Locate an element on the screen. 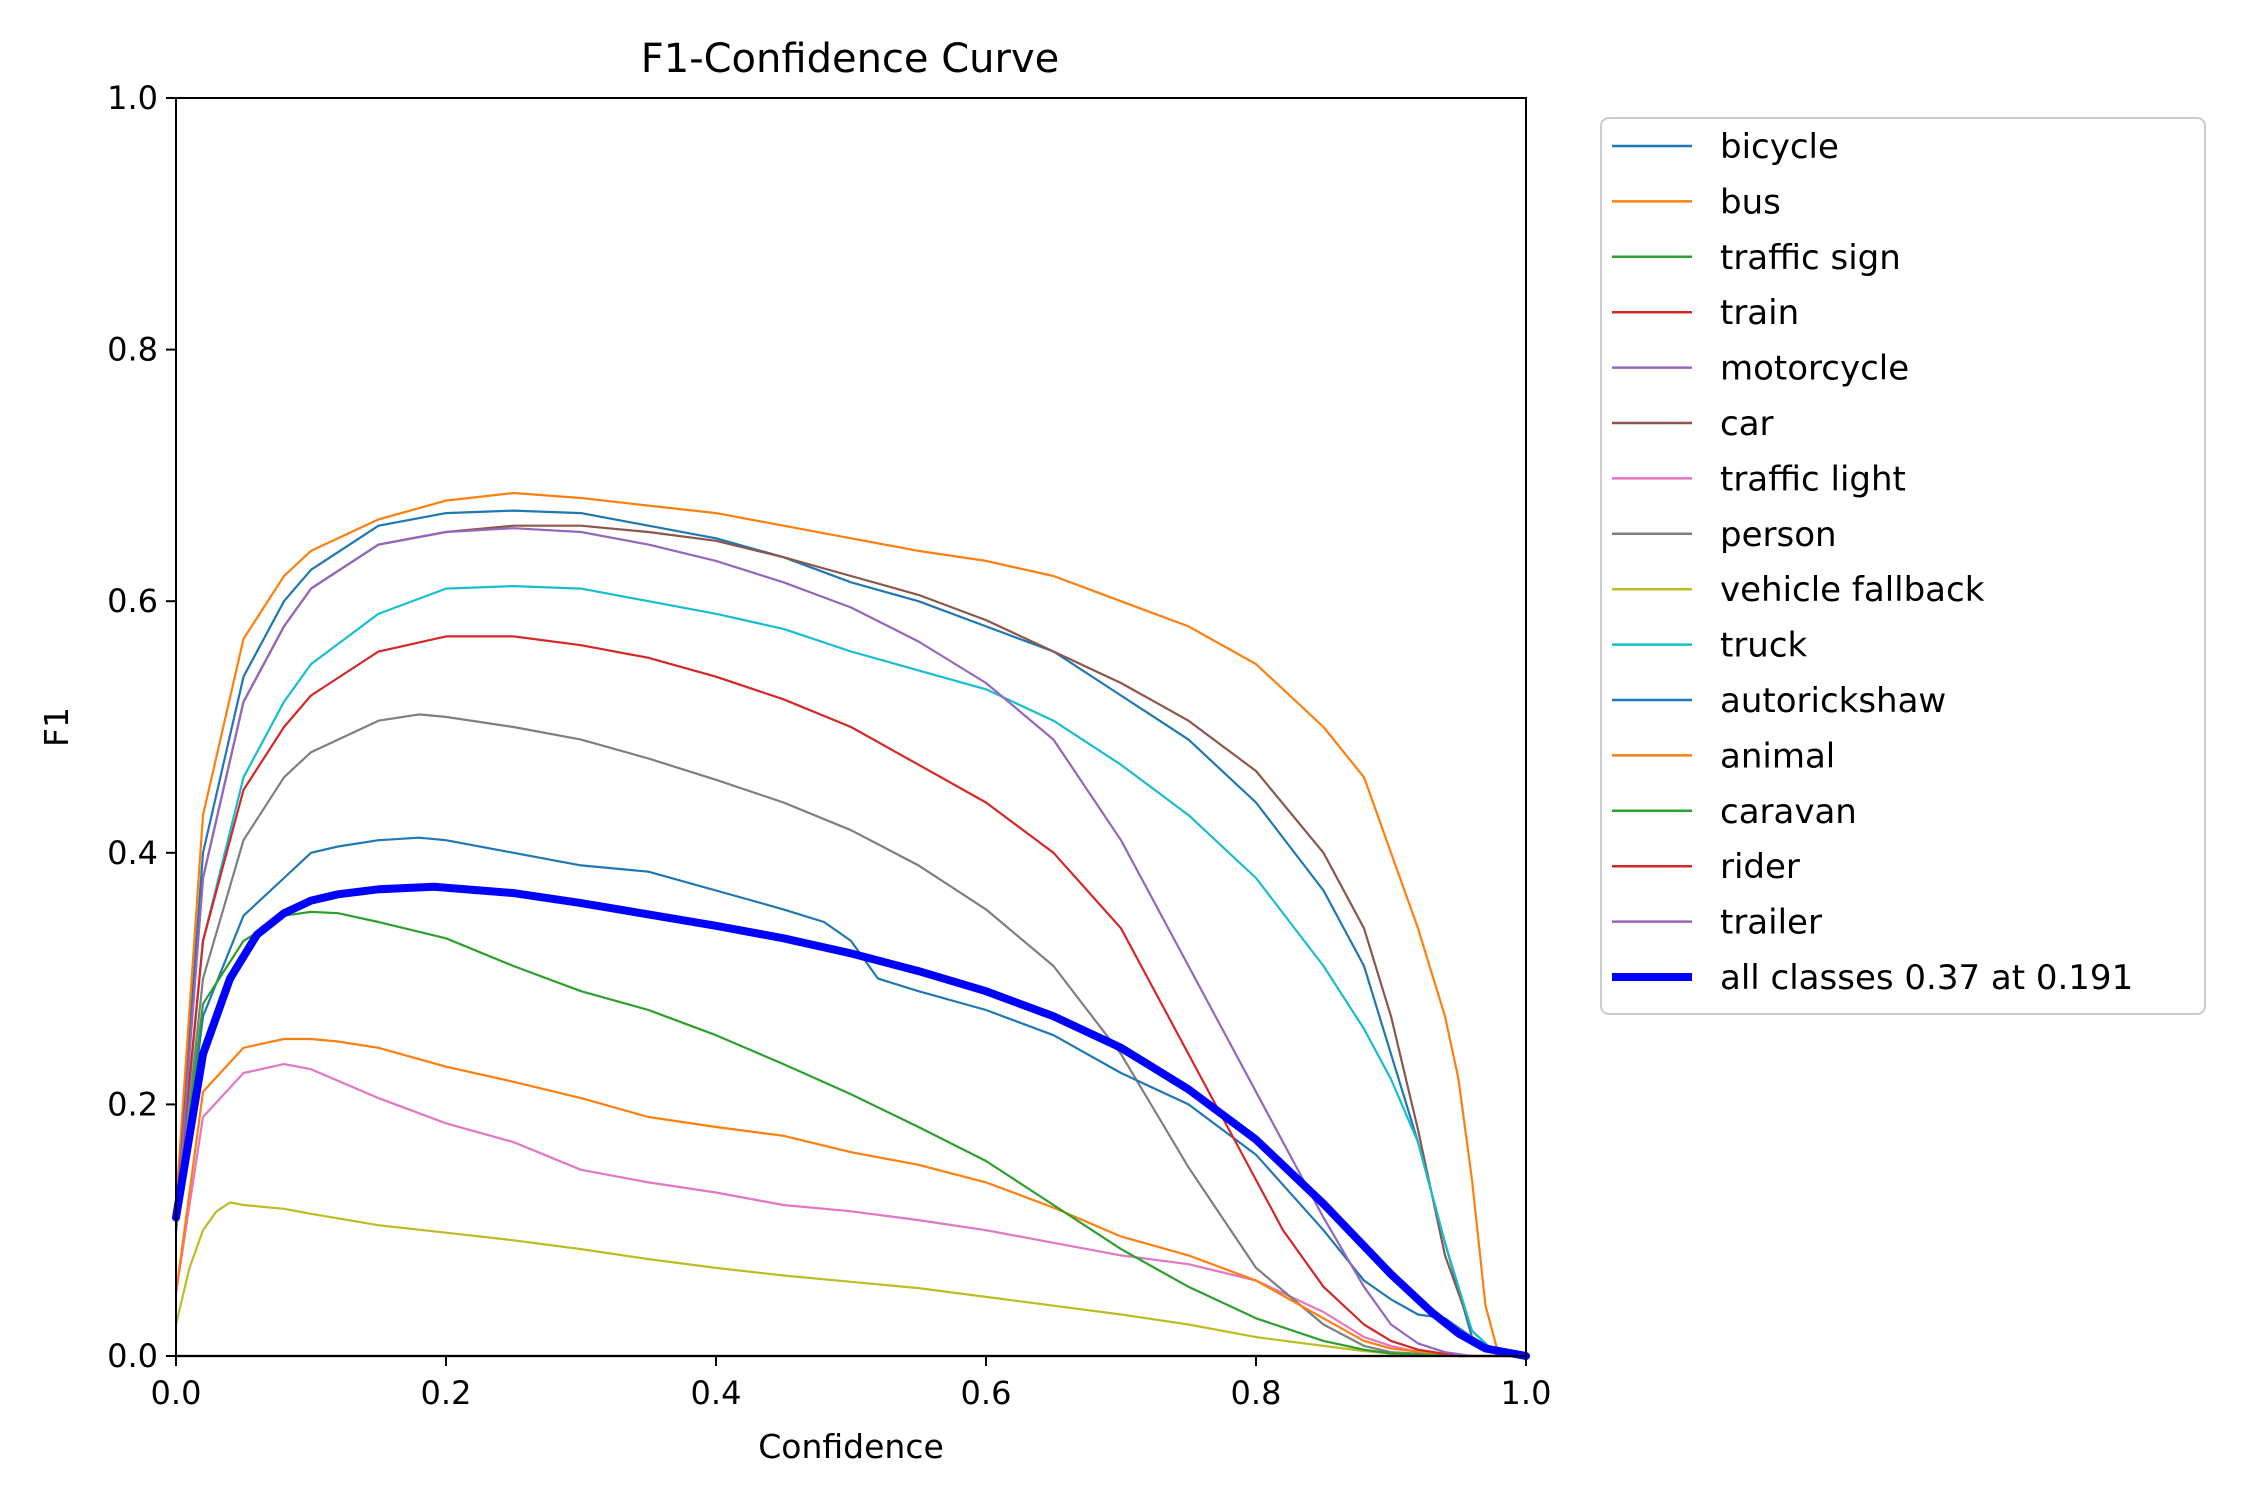  y-tick-label: 0.6 is located at coordinates (132, 601).